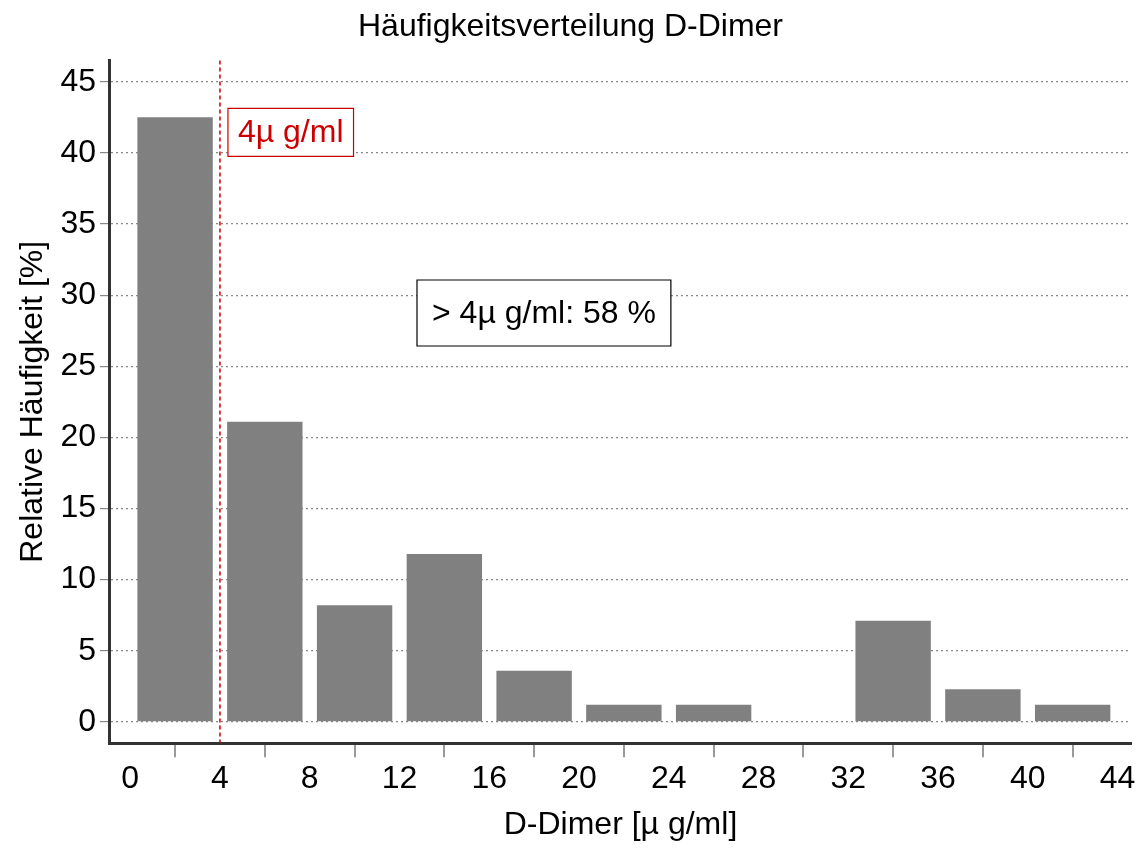 This screenshot has height=852, width=1139. Describe the element at coordinates (290, 131) in the screenshot. I see `ref-line-label: 4µ g/ml` at that location.